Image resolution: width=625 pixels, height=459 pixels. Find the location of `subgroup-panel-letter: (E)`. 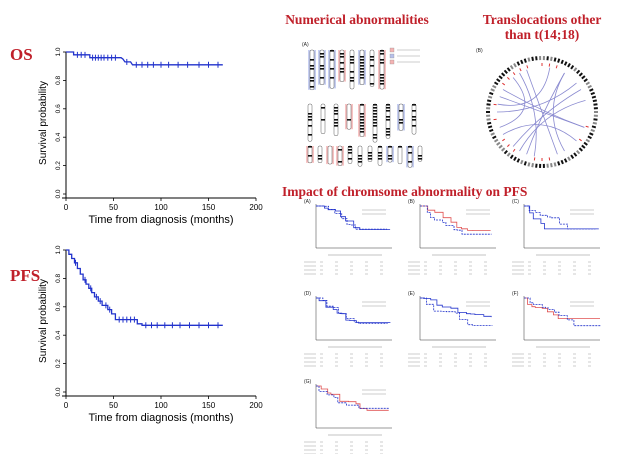

subgroup-panel-letter: (E) is located at coordinates (411, 294).